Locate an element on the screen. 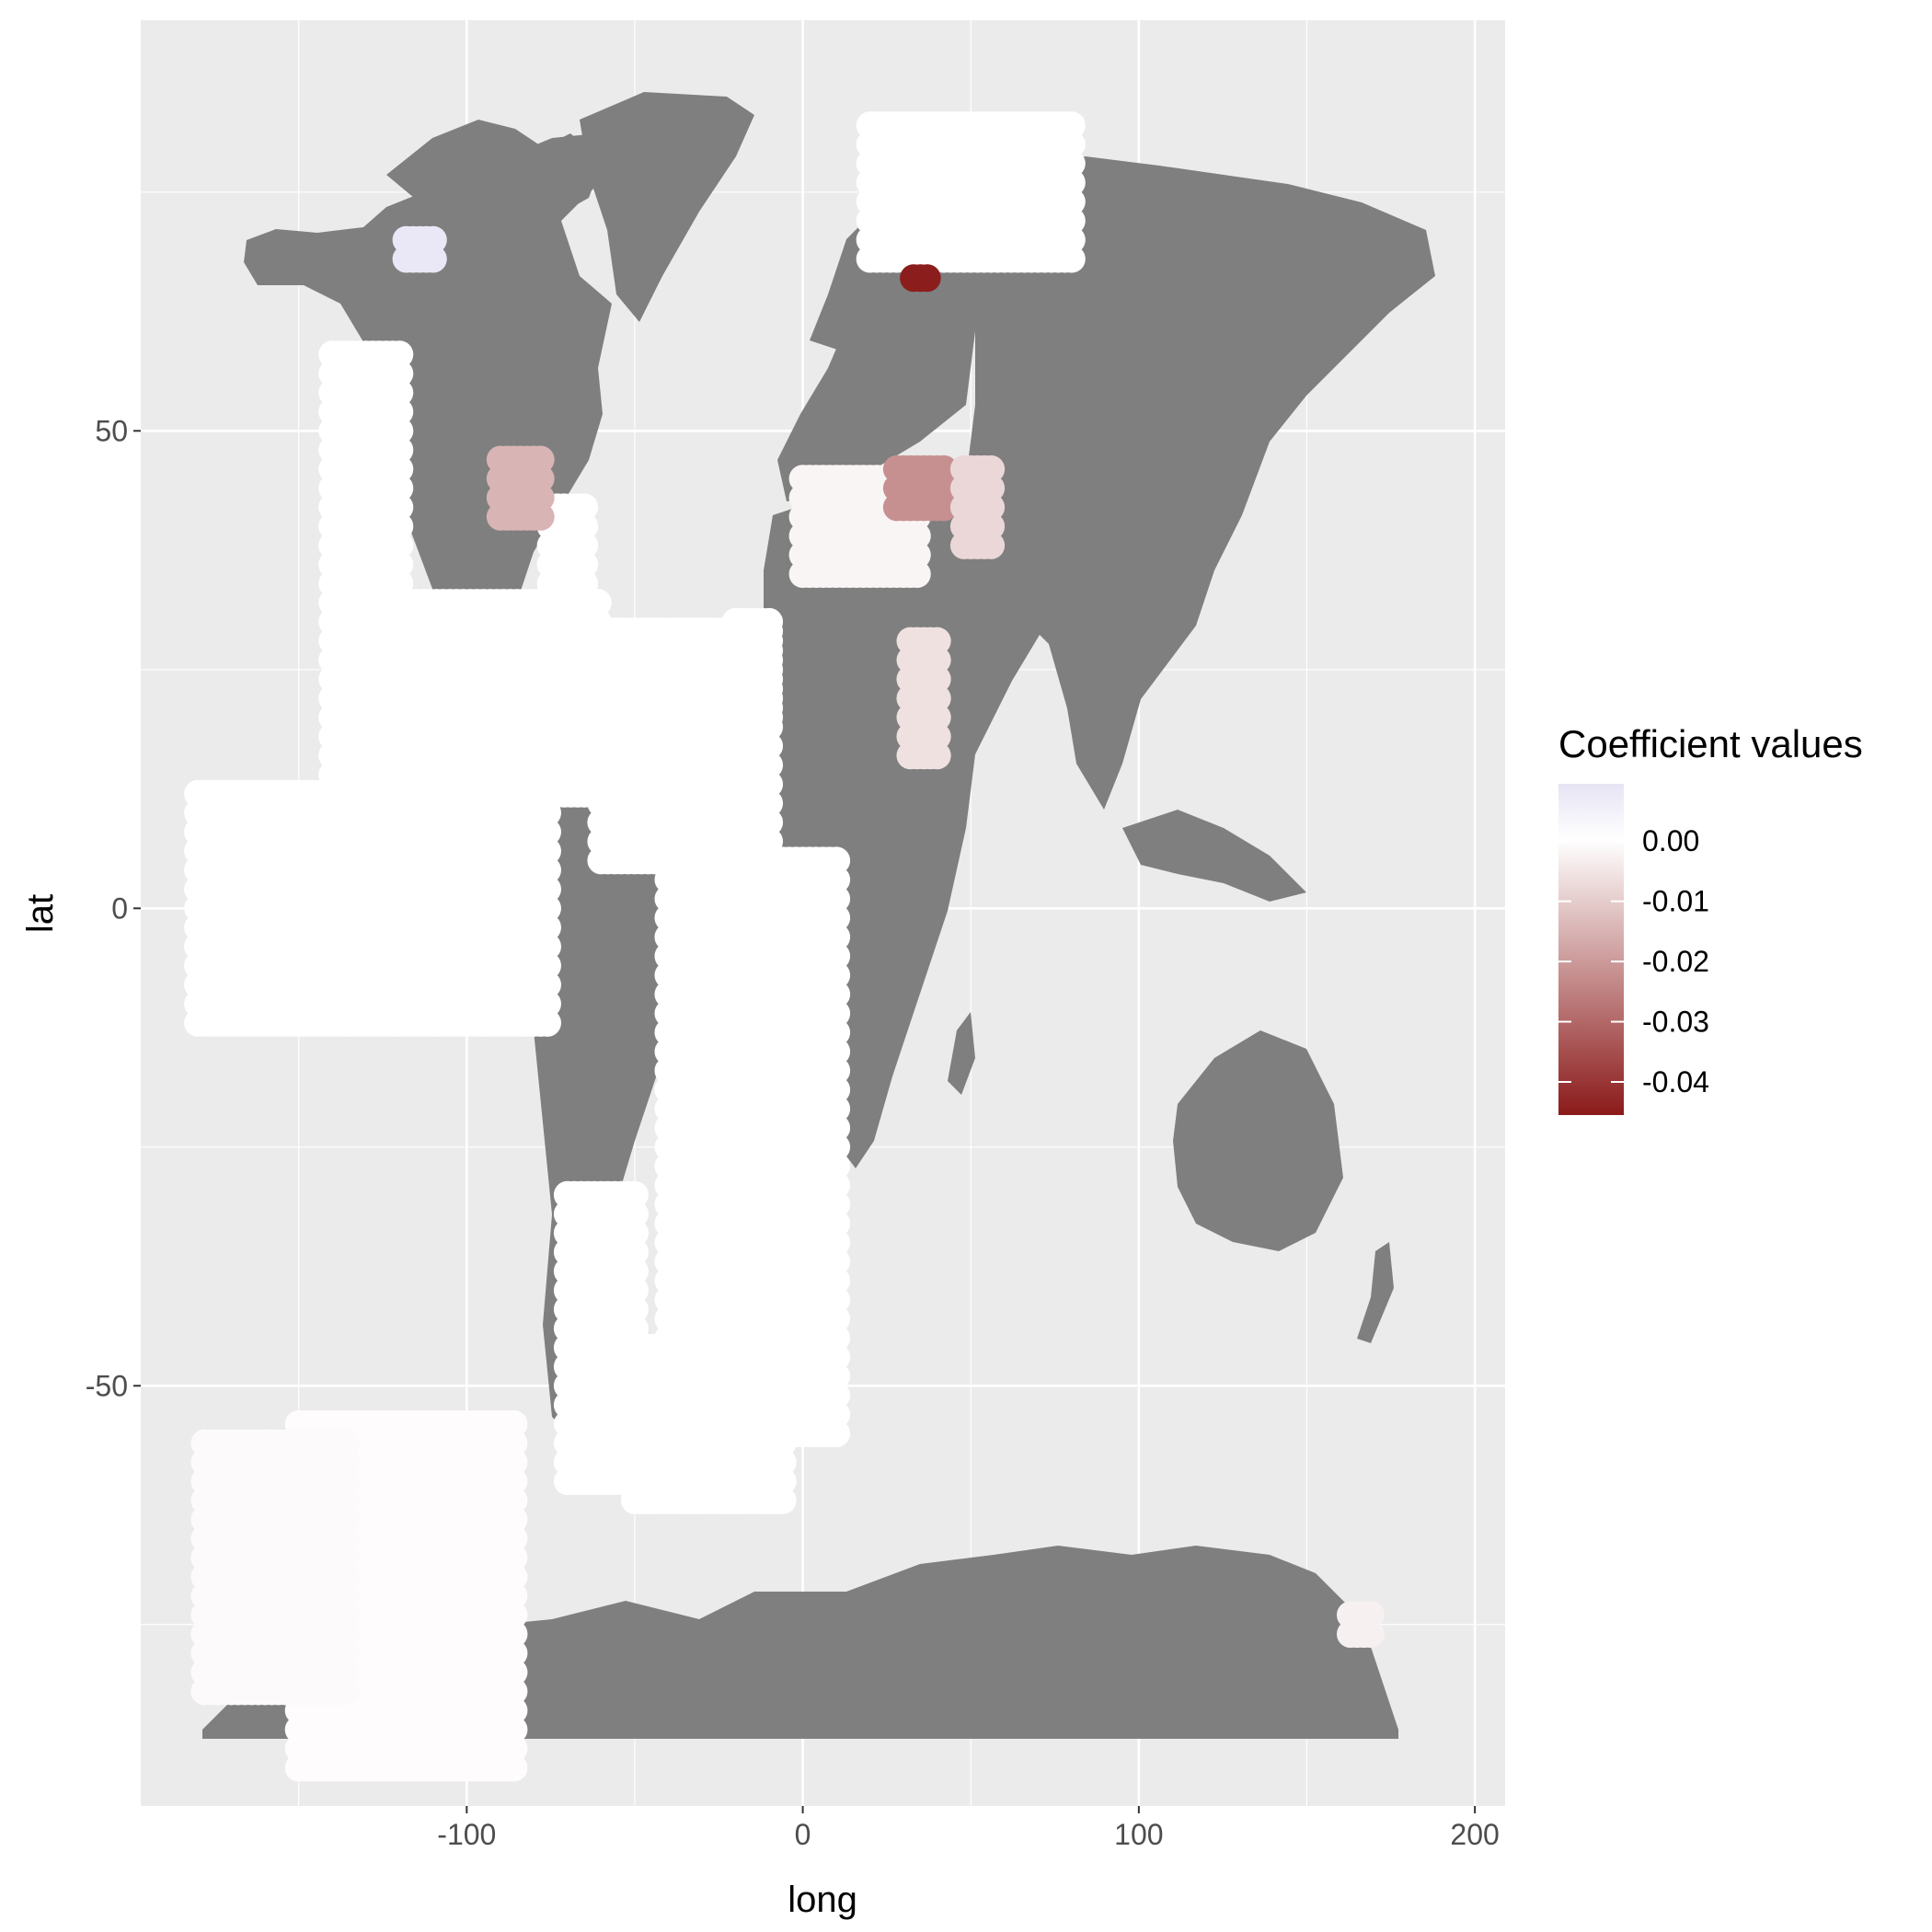 The height and width of the screenshot is (1932, 1932). x-tick-label: 200 is located at coordinates (1474, 1834).